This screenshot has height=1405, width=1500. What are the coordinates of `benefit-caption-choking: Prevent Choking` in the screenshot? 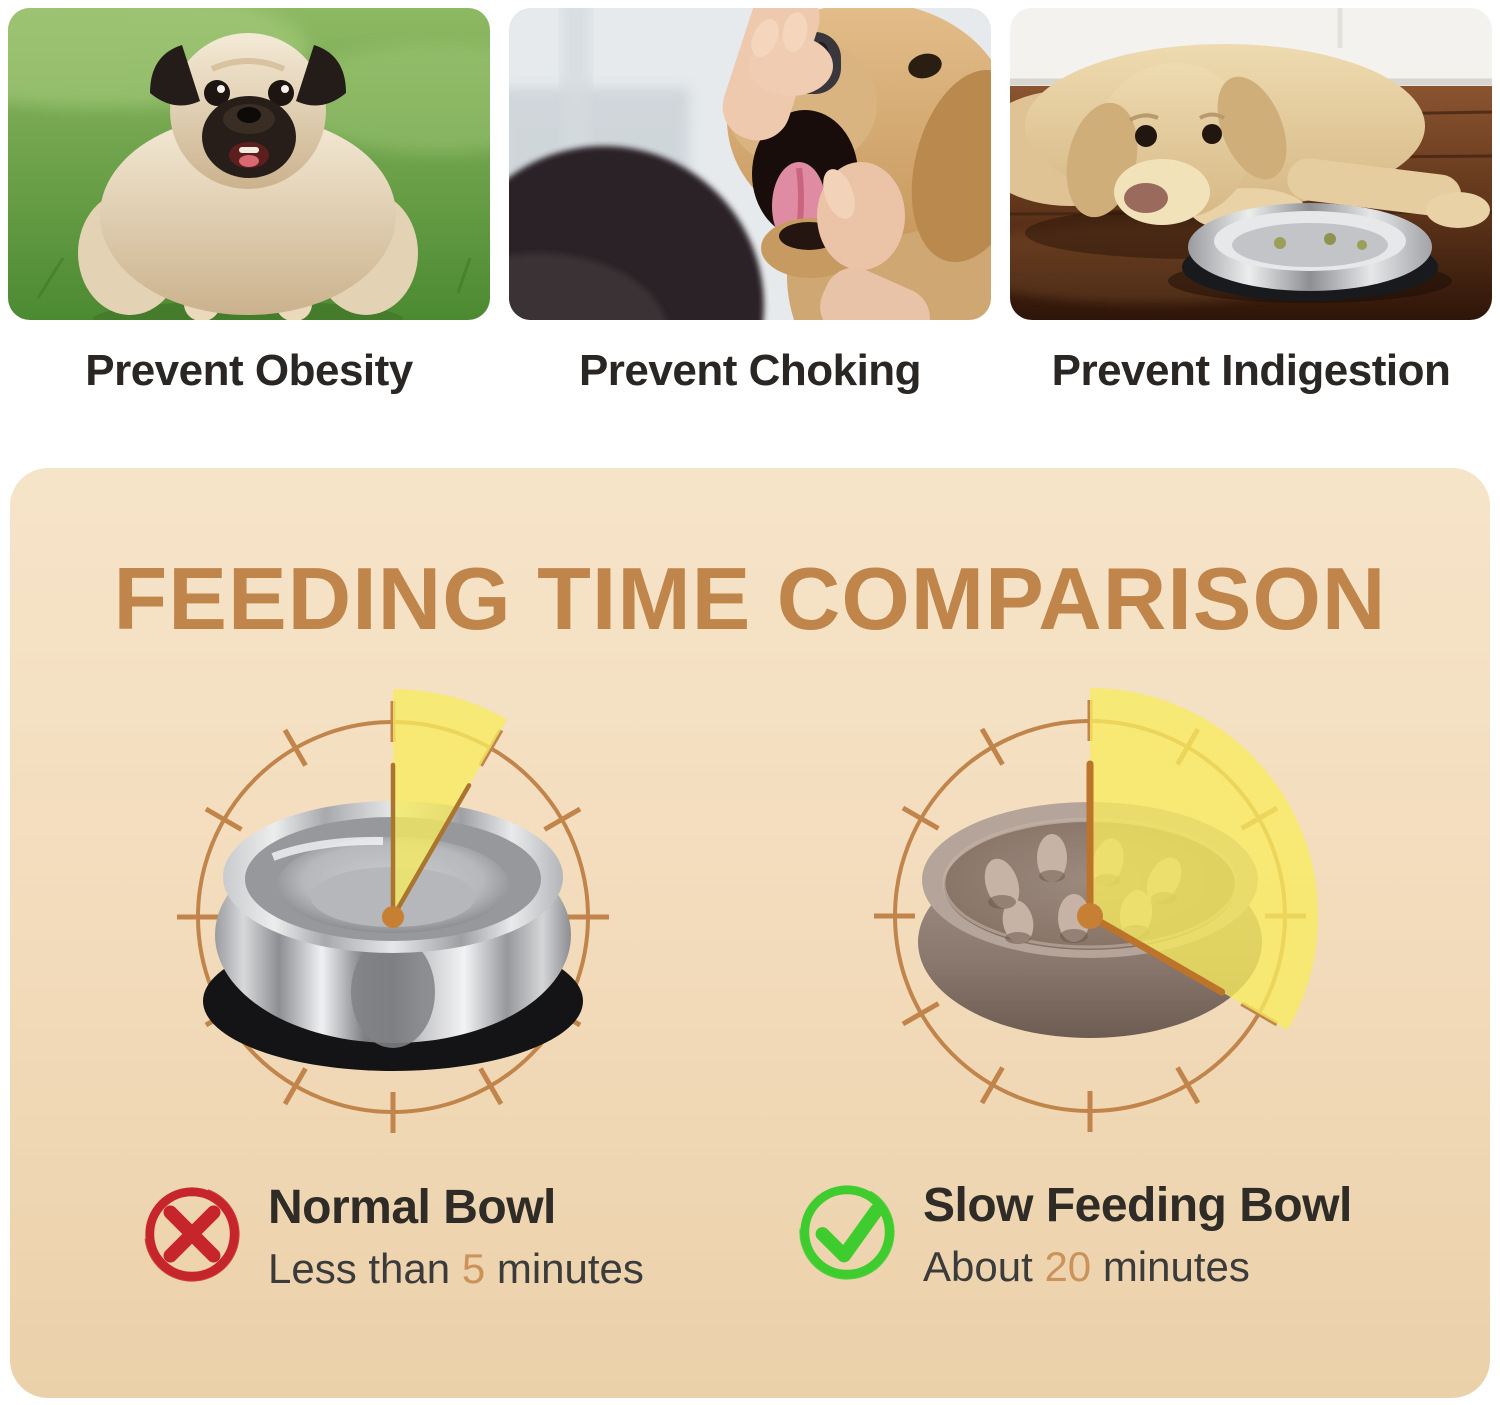 It's located at (750, 370).